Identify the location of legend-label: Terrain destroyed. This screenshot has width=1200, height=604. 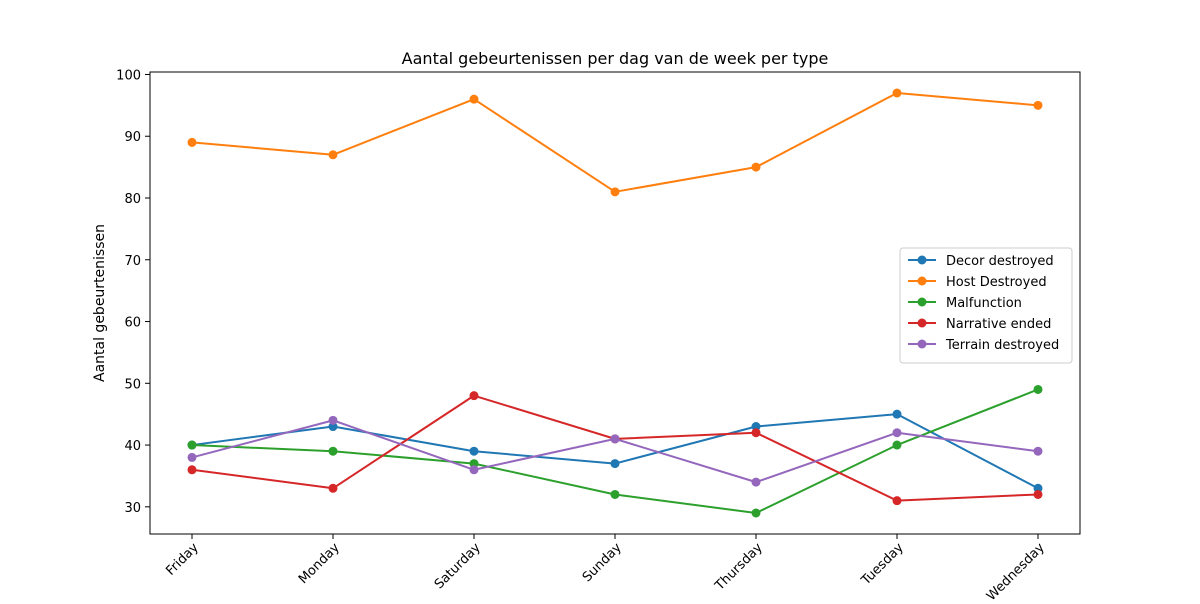
(1002, 345).